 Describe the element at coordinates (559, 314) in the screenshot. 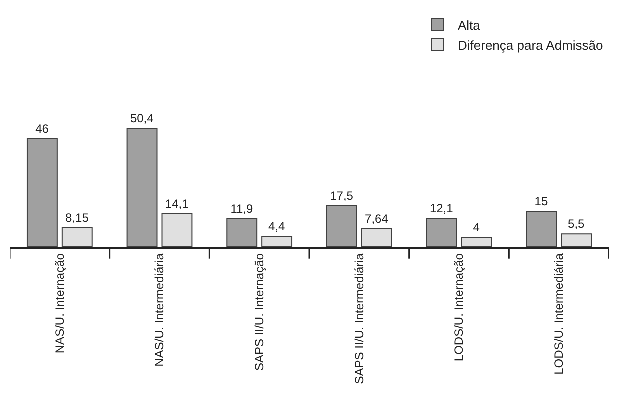

I see `x-tick-label: LODS/U. Intermediária` at that location.